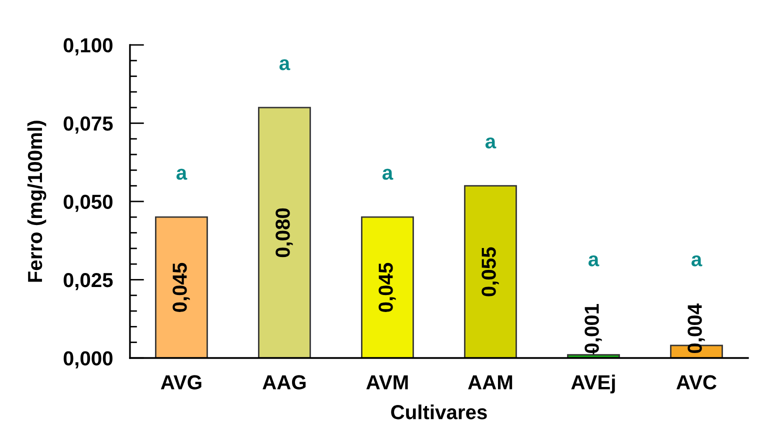 The width and height of the screenshot is (769, 428). What do you see at coordinates (88, 47) in the screenshot?
I see `y-tick-label: 0,100` at bounding box center [88, 47].